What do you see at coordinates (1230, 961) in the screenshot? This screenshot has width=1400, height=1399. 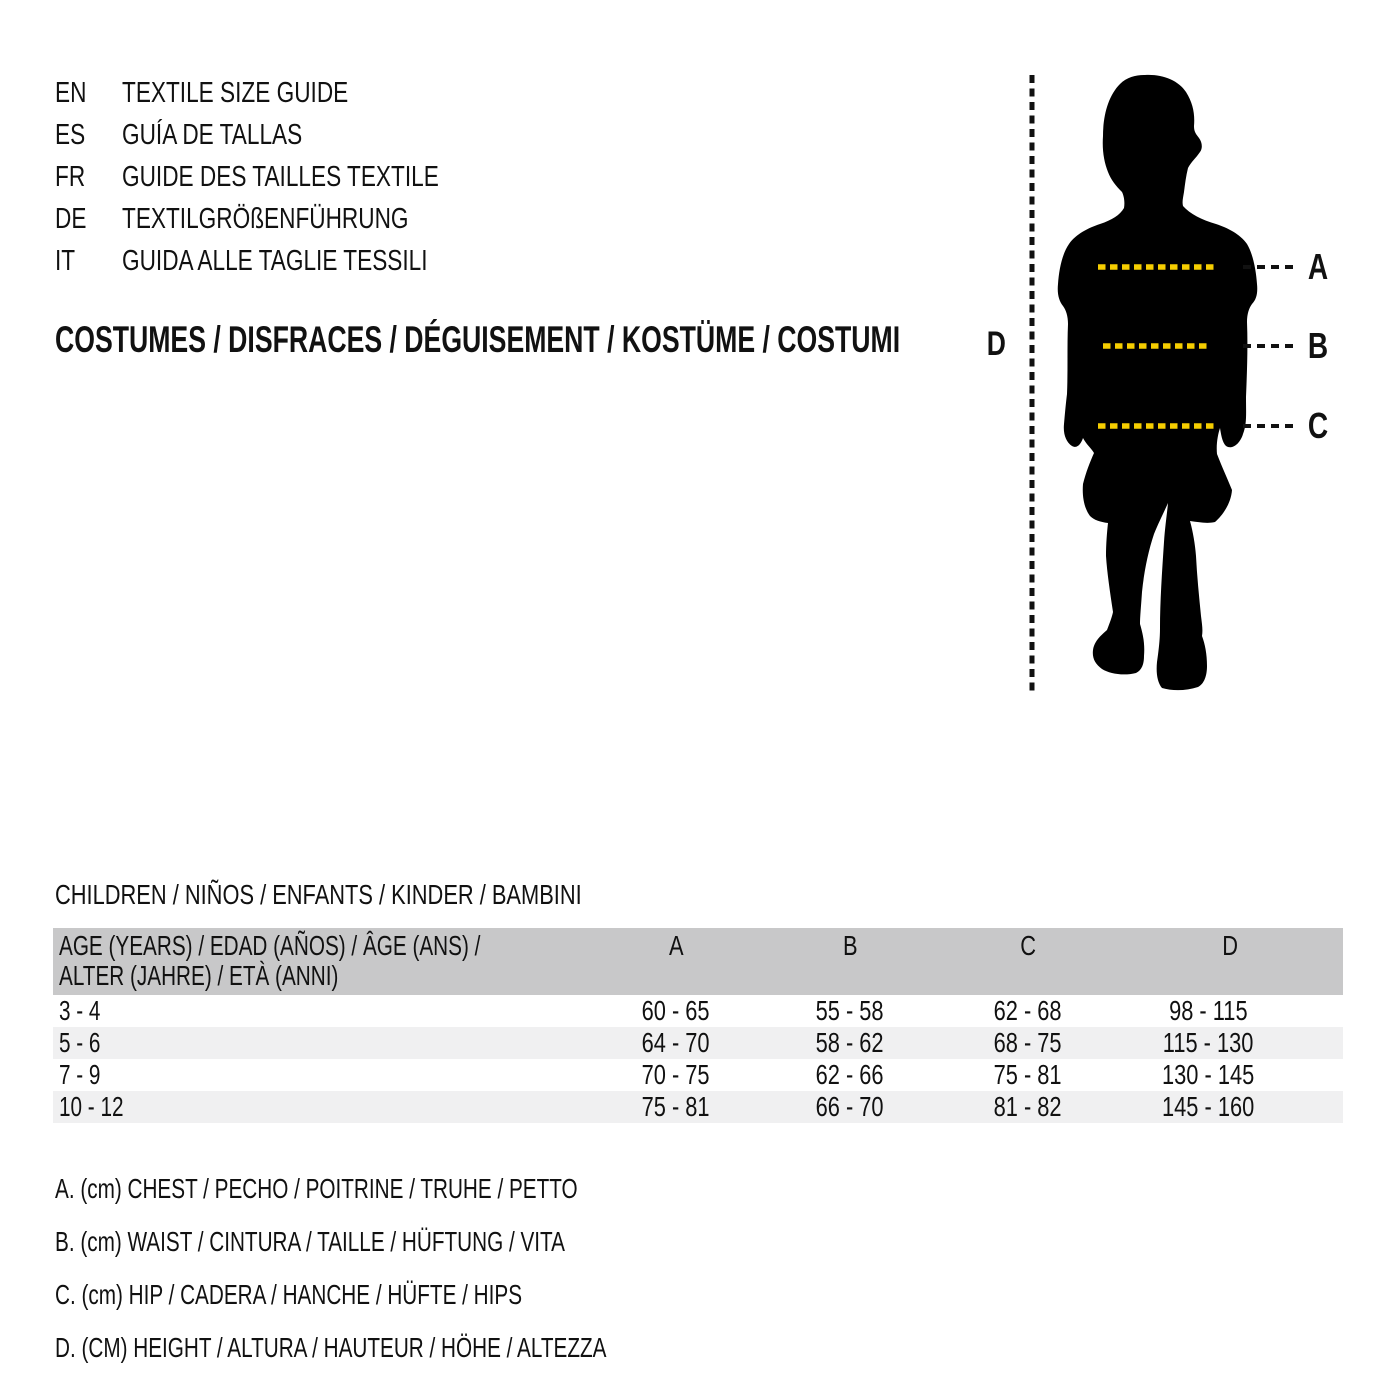 I see `column-header-d: D` at bounding box center [1230, 961].